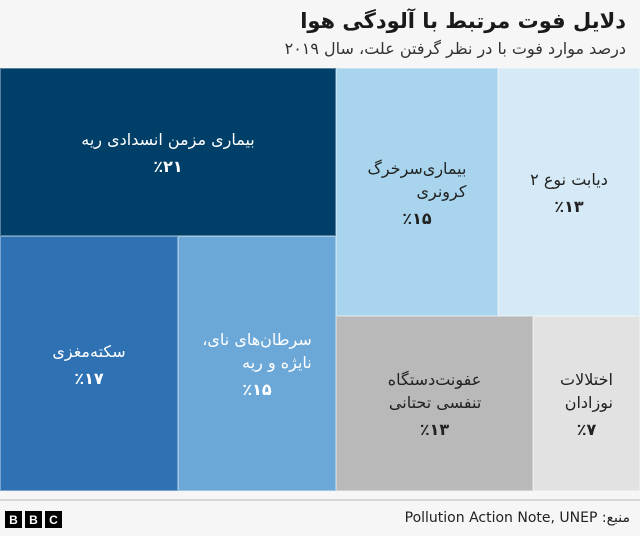  What do you see at coordinates (586, 429) in the screenshot?
I see `tile-value: ٪۷` at bounding box center [586, 429].